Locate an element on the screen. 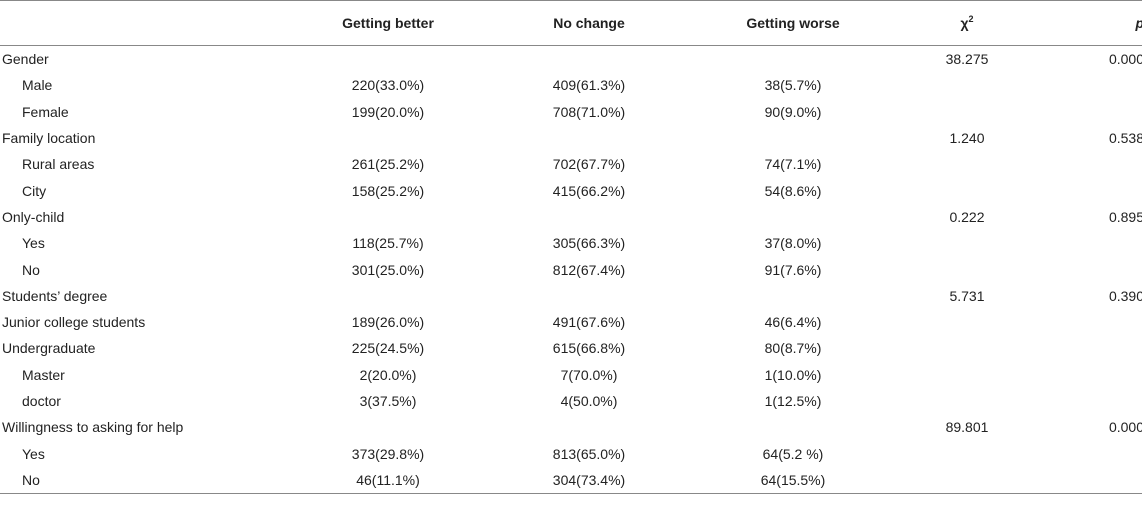 This screenshot has height=513, width=1142. header-chi-square: χ2 is located at coordinates (967, 23).